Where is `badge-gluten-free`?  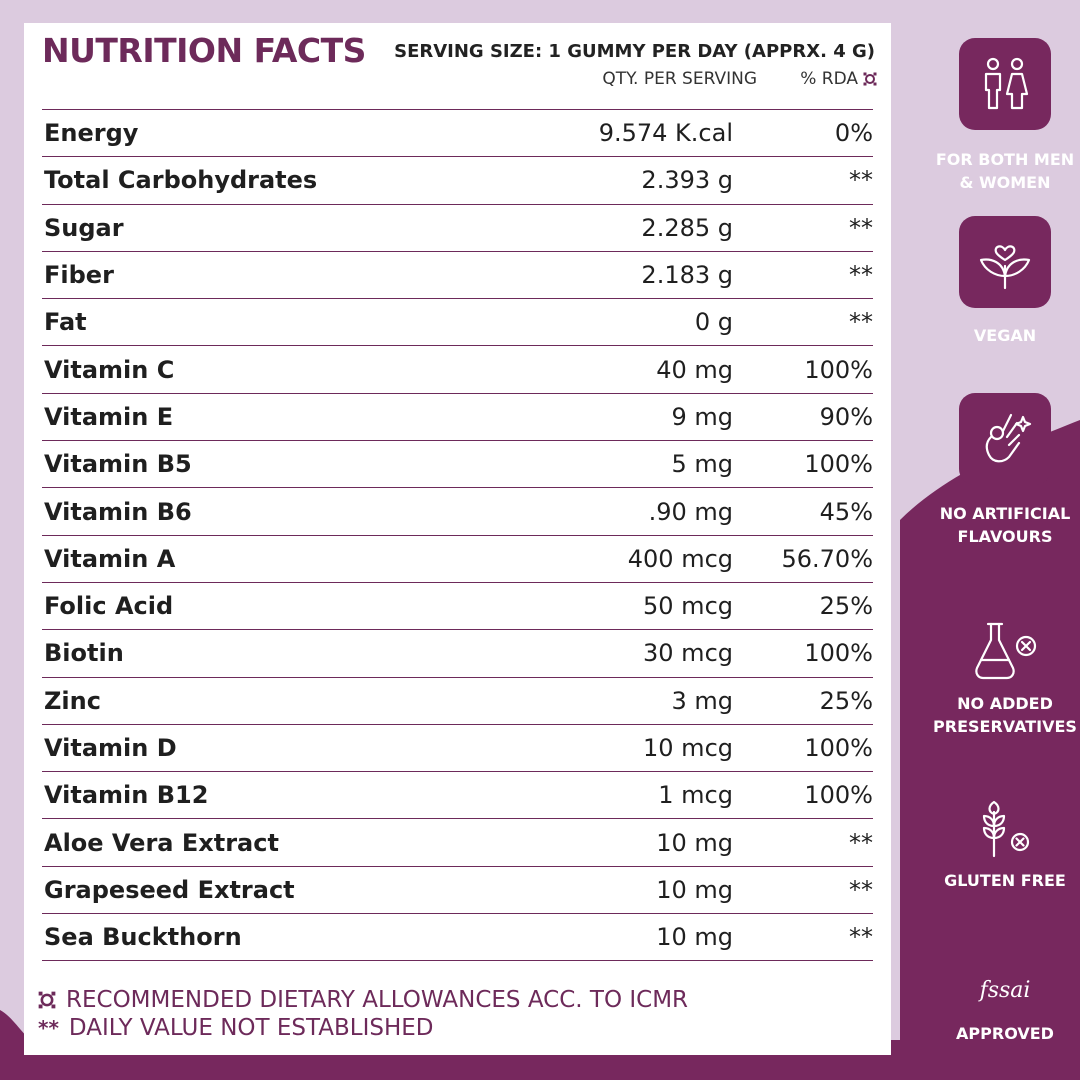 badge-gluten-free is located at coordinates (1005, 830).